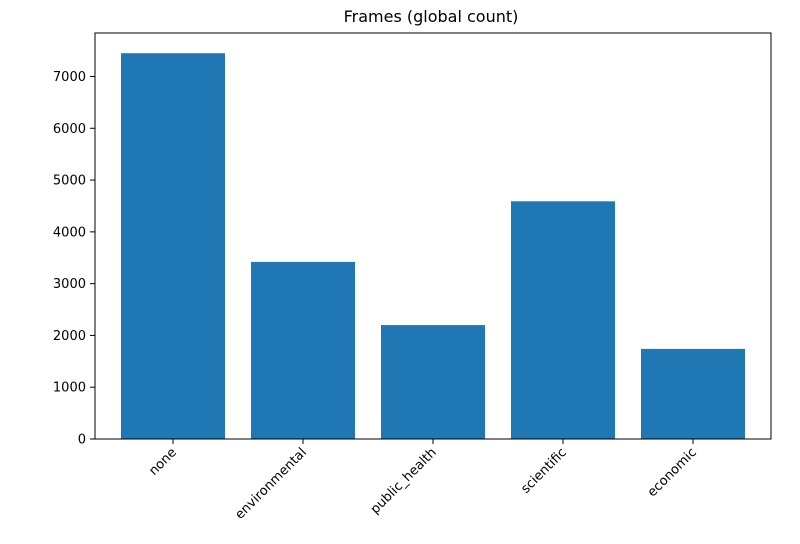  Describe the element at coordinates (672, 472) in the screenshot. I see `x-tick-label: economic` at that location.